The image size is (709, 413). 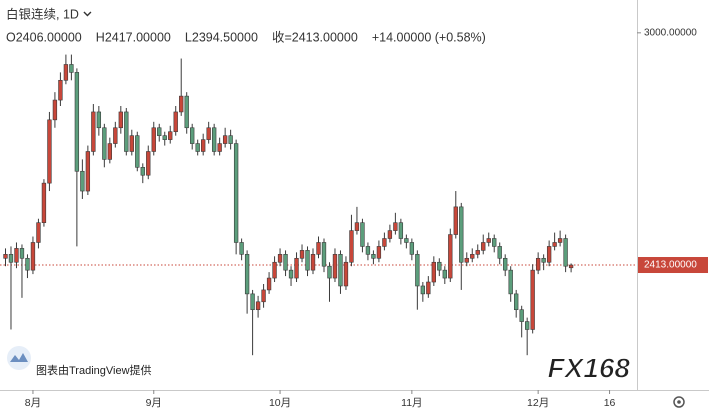 I want to click on x-tick-label: 11月, so click(x=411, y=403).